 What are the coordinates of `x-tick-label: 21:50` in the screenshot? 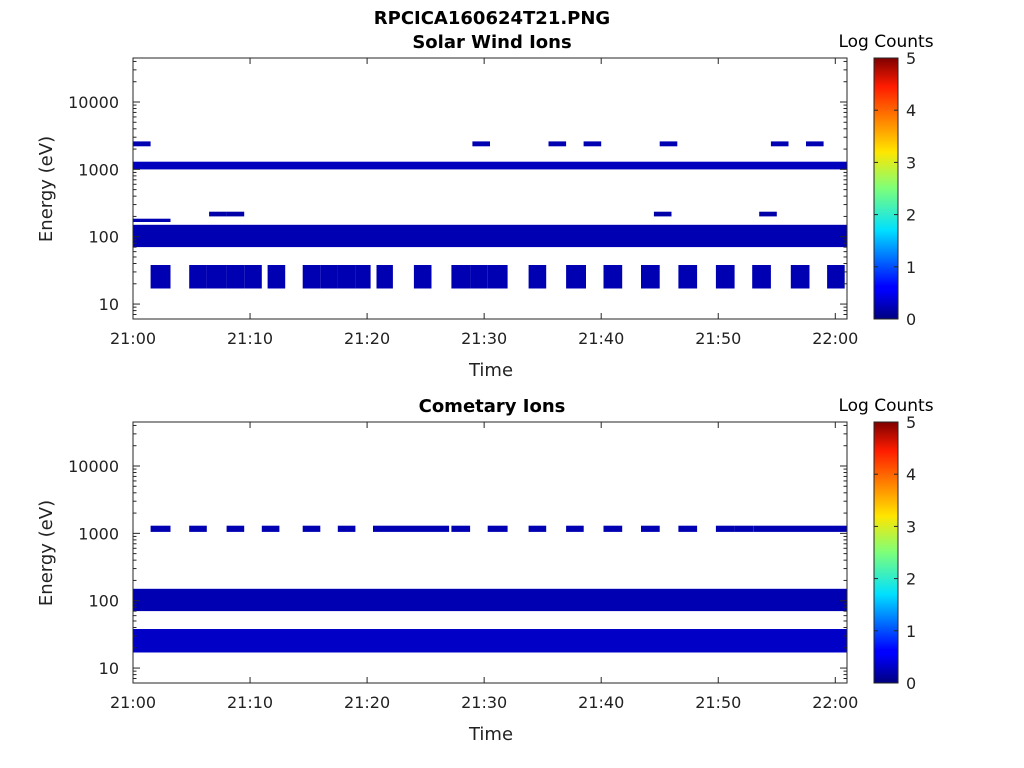 It's located at (718, 338).